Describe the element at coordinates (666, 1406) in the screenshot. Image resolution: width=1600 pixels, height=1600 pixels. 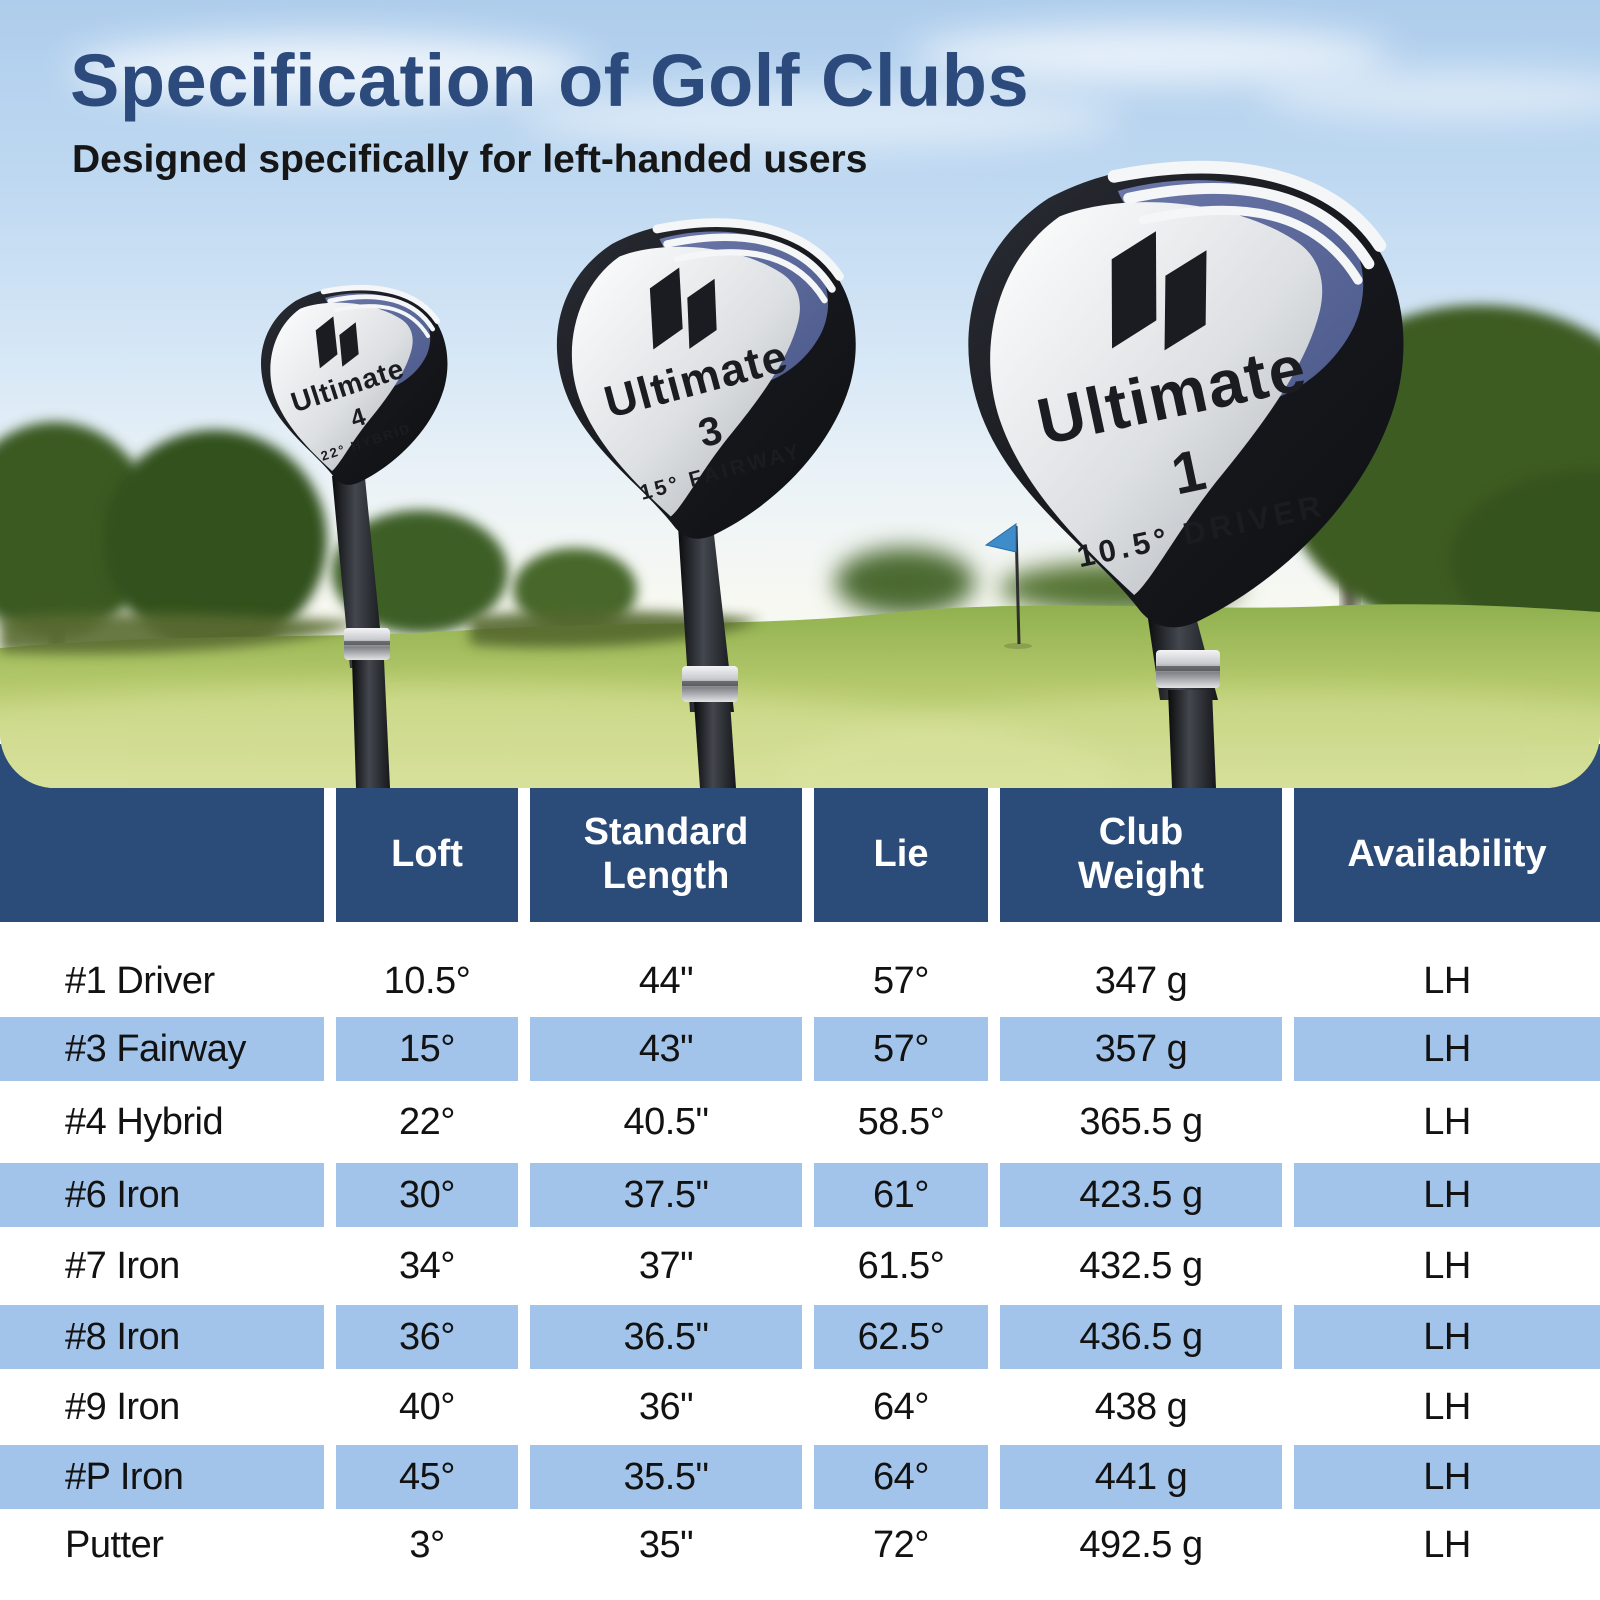
I see `length-cell: 36"` at that location.